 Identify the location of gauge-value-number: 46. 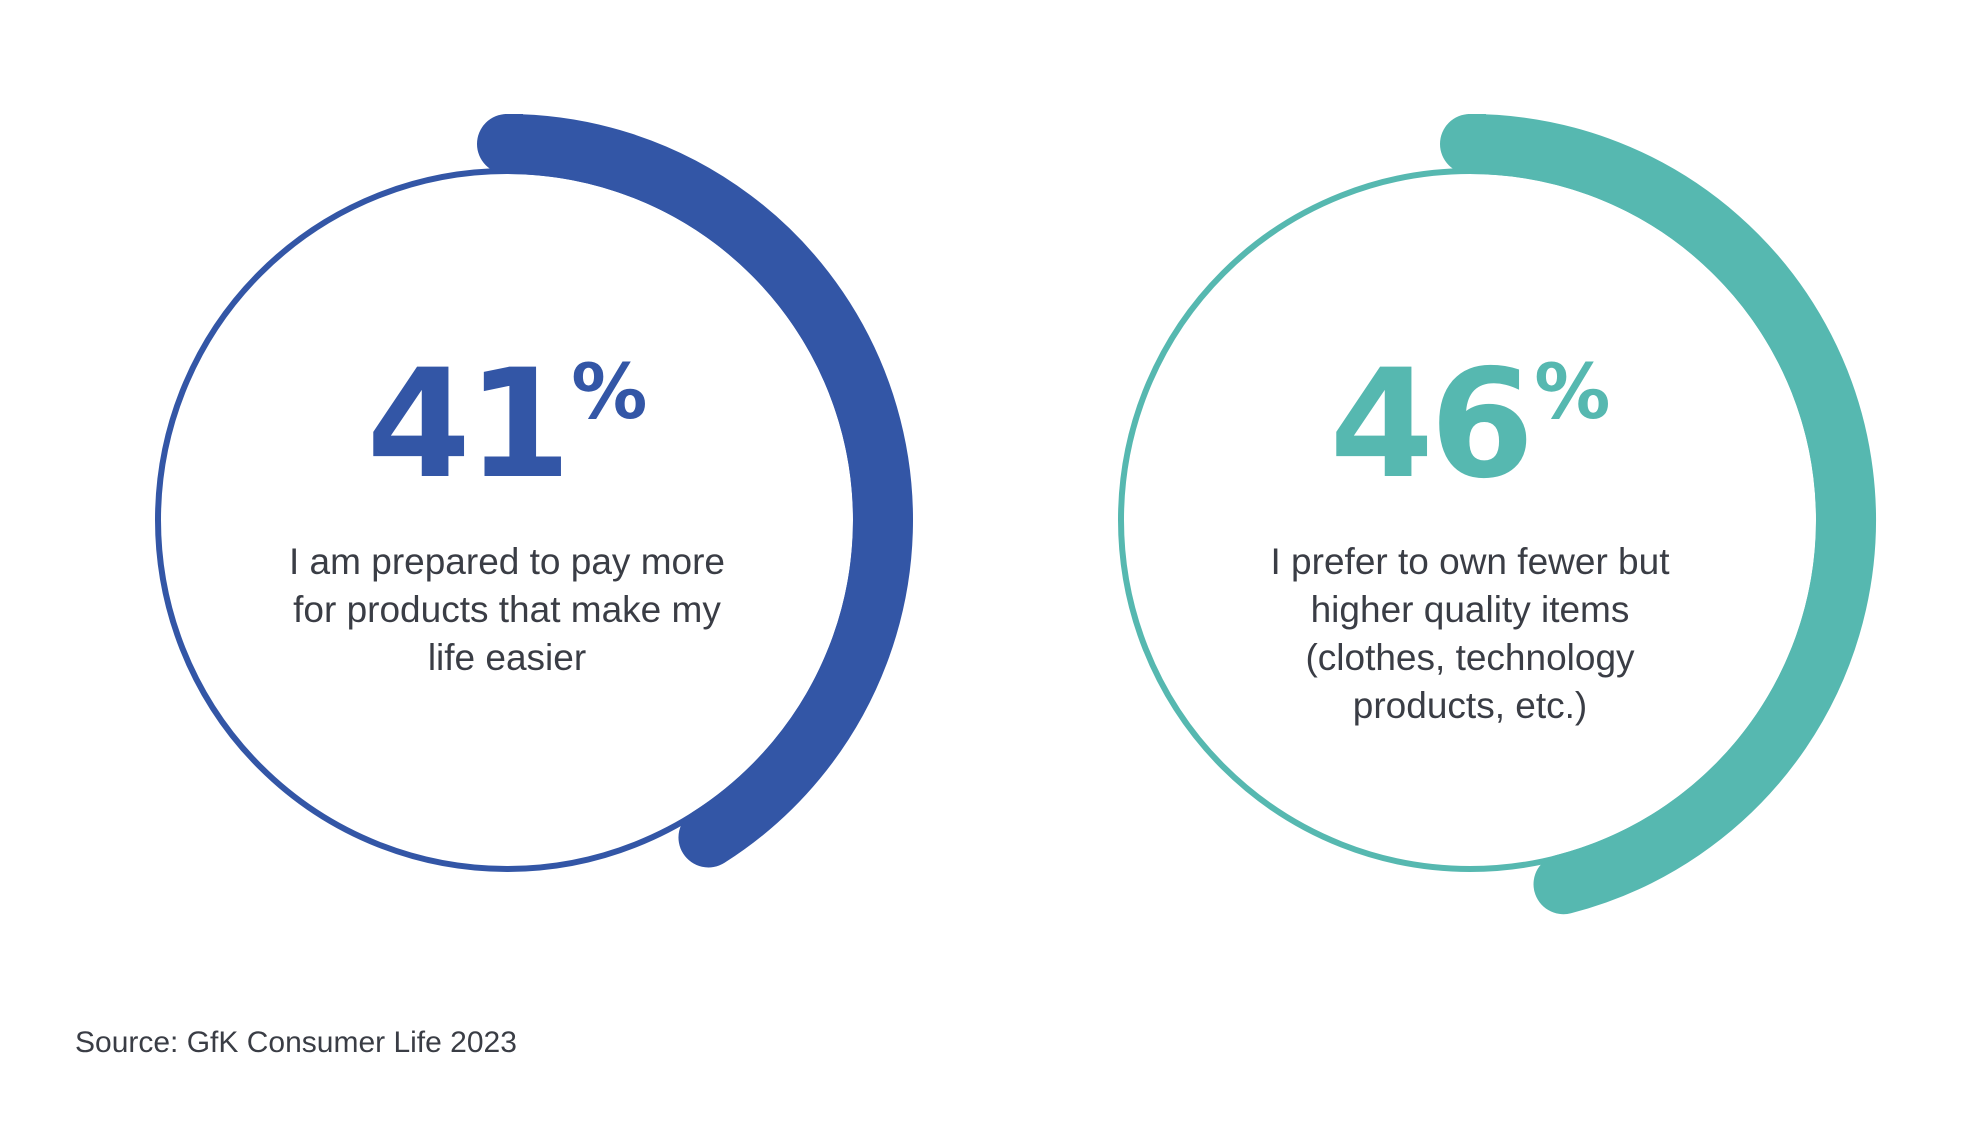
(1432, 425).